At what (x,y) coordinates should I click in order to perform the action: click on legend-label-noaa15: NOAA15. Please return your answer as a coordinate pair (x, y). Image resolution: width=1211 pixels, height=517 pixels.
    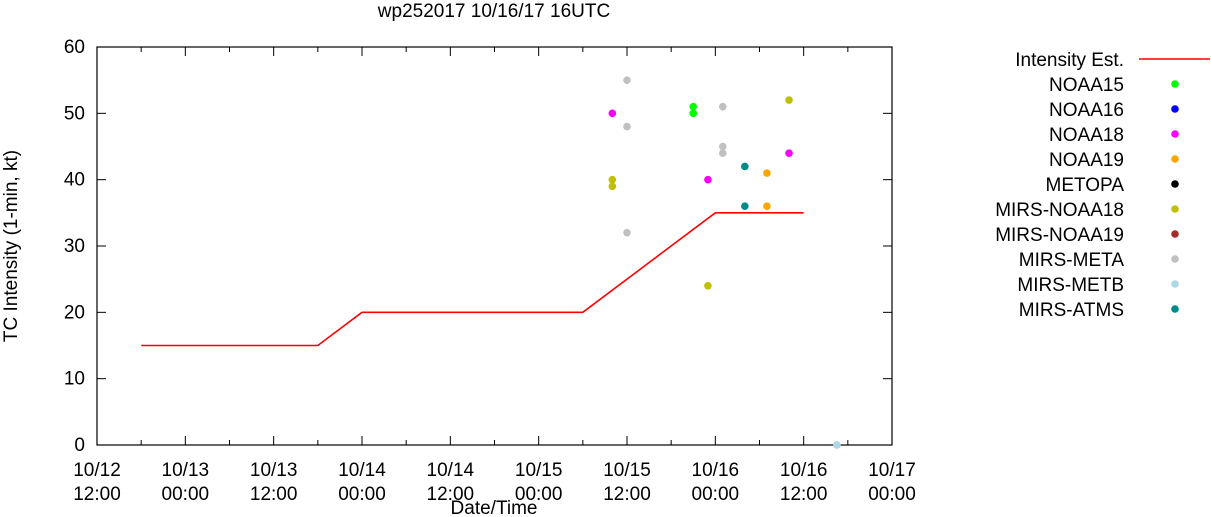
    Looking at the image, I should click on (1086, 85).